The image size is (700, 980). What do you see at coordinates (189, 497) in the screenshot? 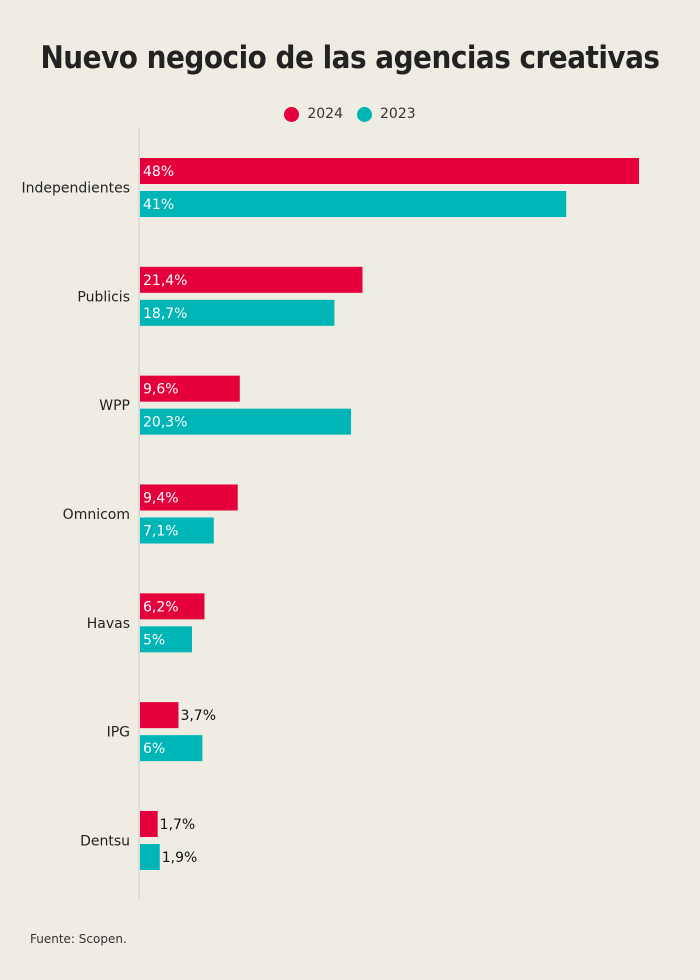
I see `bar-2024-omnicom` at bounding box center [189, 497].